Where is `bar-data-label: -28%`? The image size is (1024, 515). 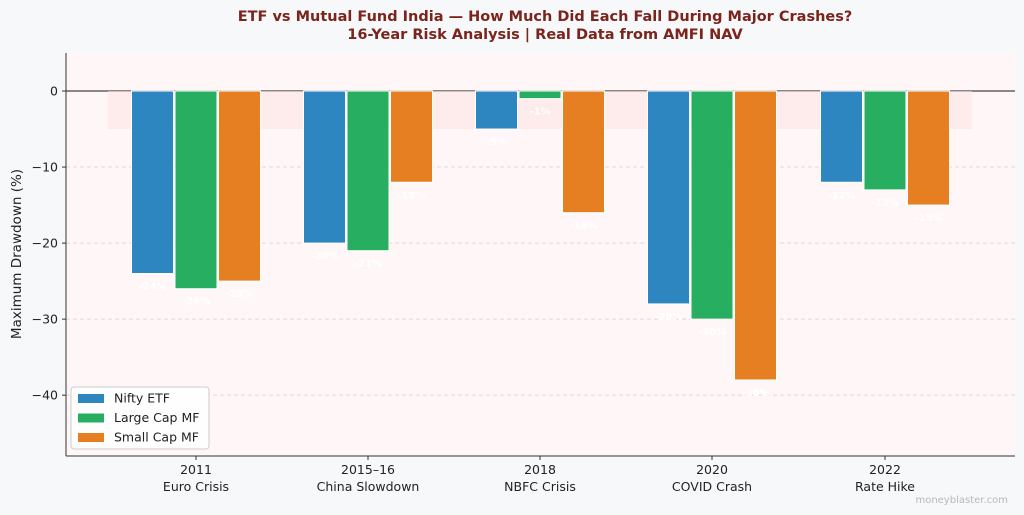 bar-data-label: -28% is located at coordinates (668, 317).